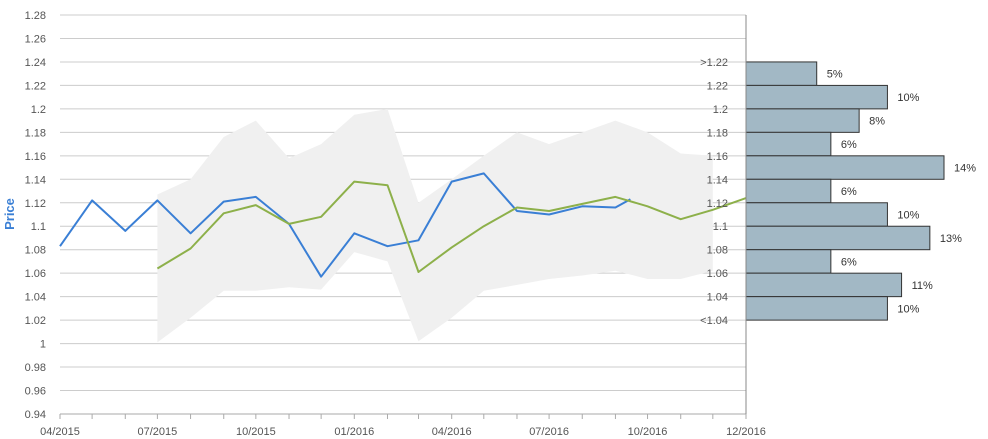  I want to click on x-tick-label: 04/2015, so click(60, 432).